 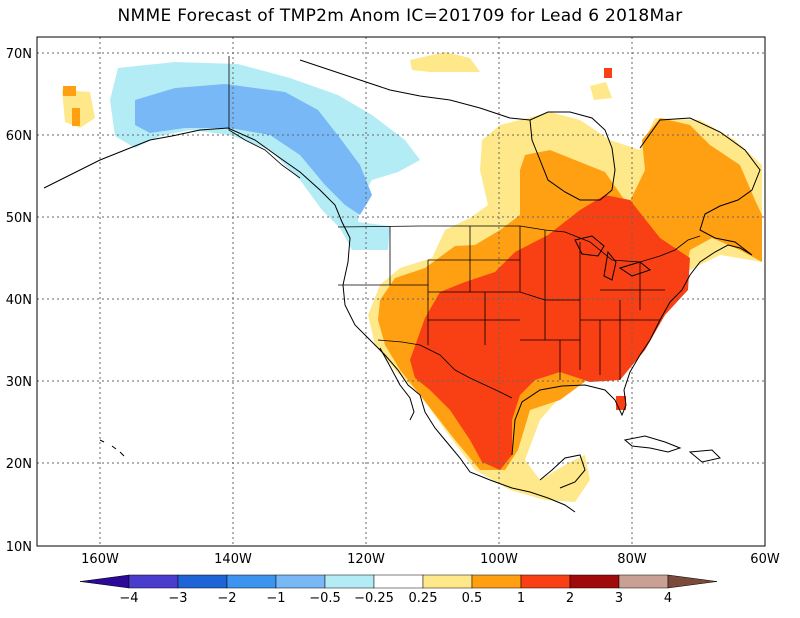 What do you see at coordinates (374, 598) in the screenshot?
I see `colorbar-label: −0.25` at bounding box center [374, 598].